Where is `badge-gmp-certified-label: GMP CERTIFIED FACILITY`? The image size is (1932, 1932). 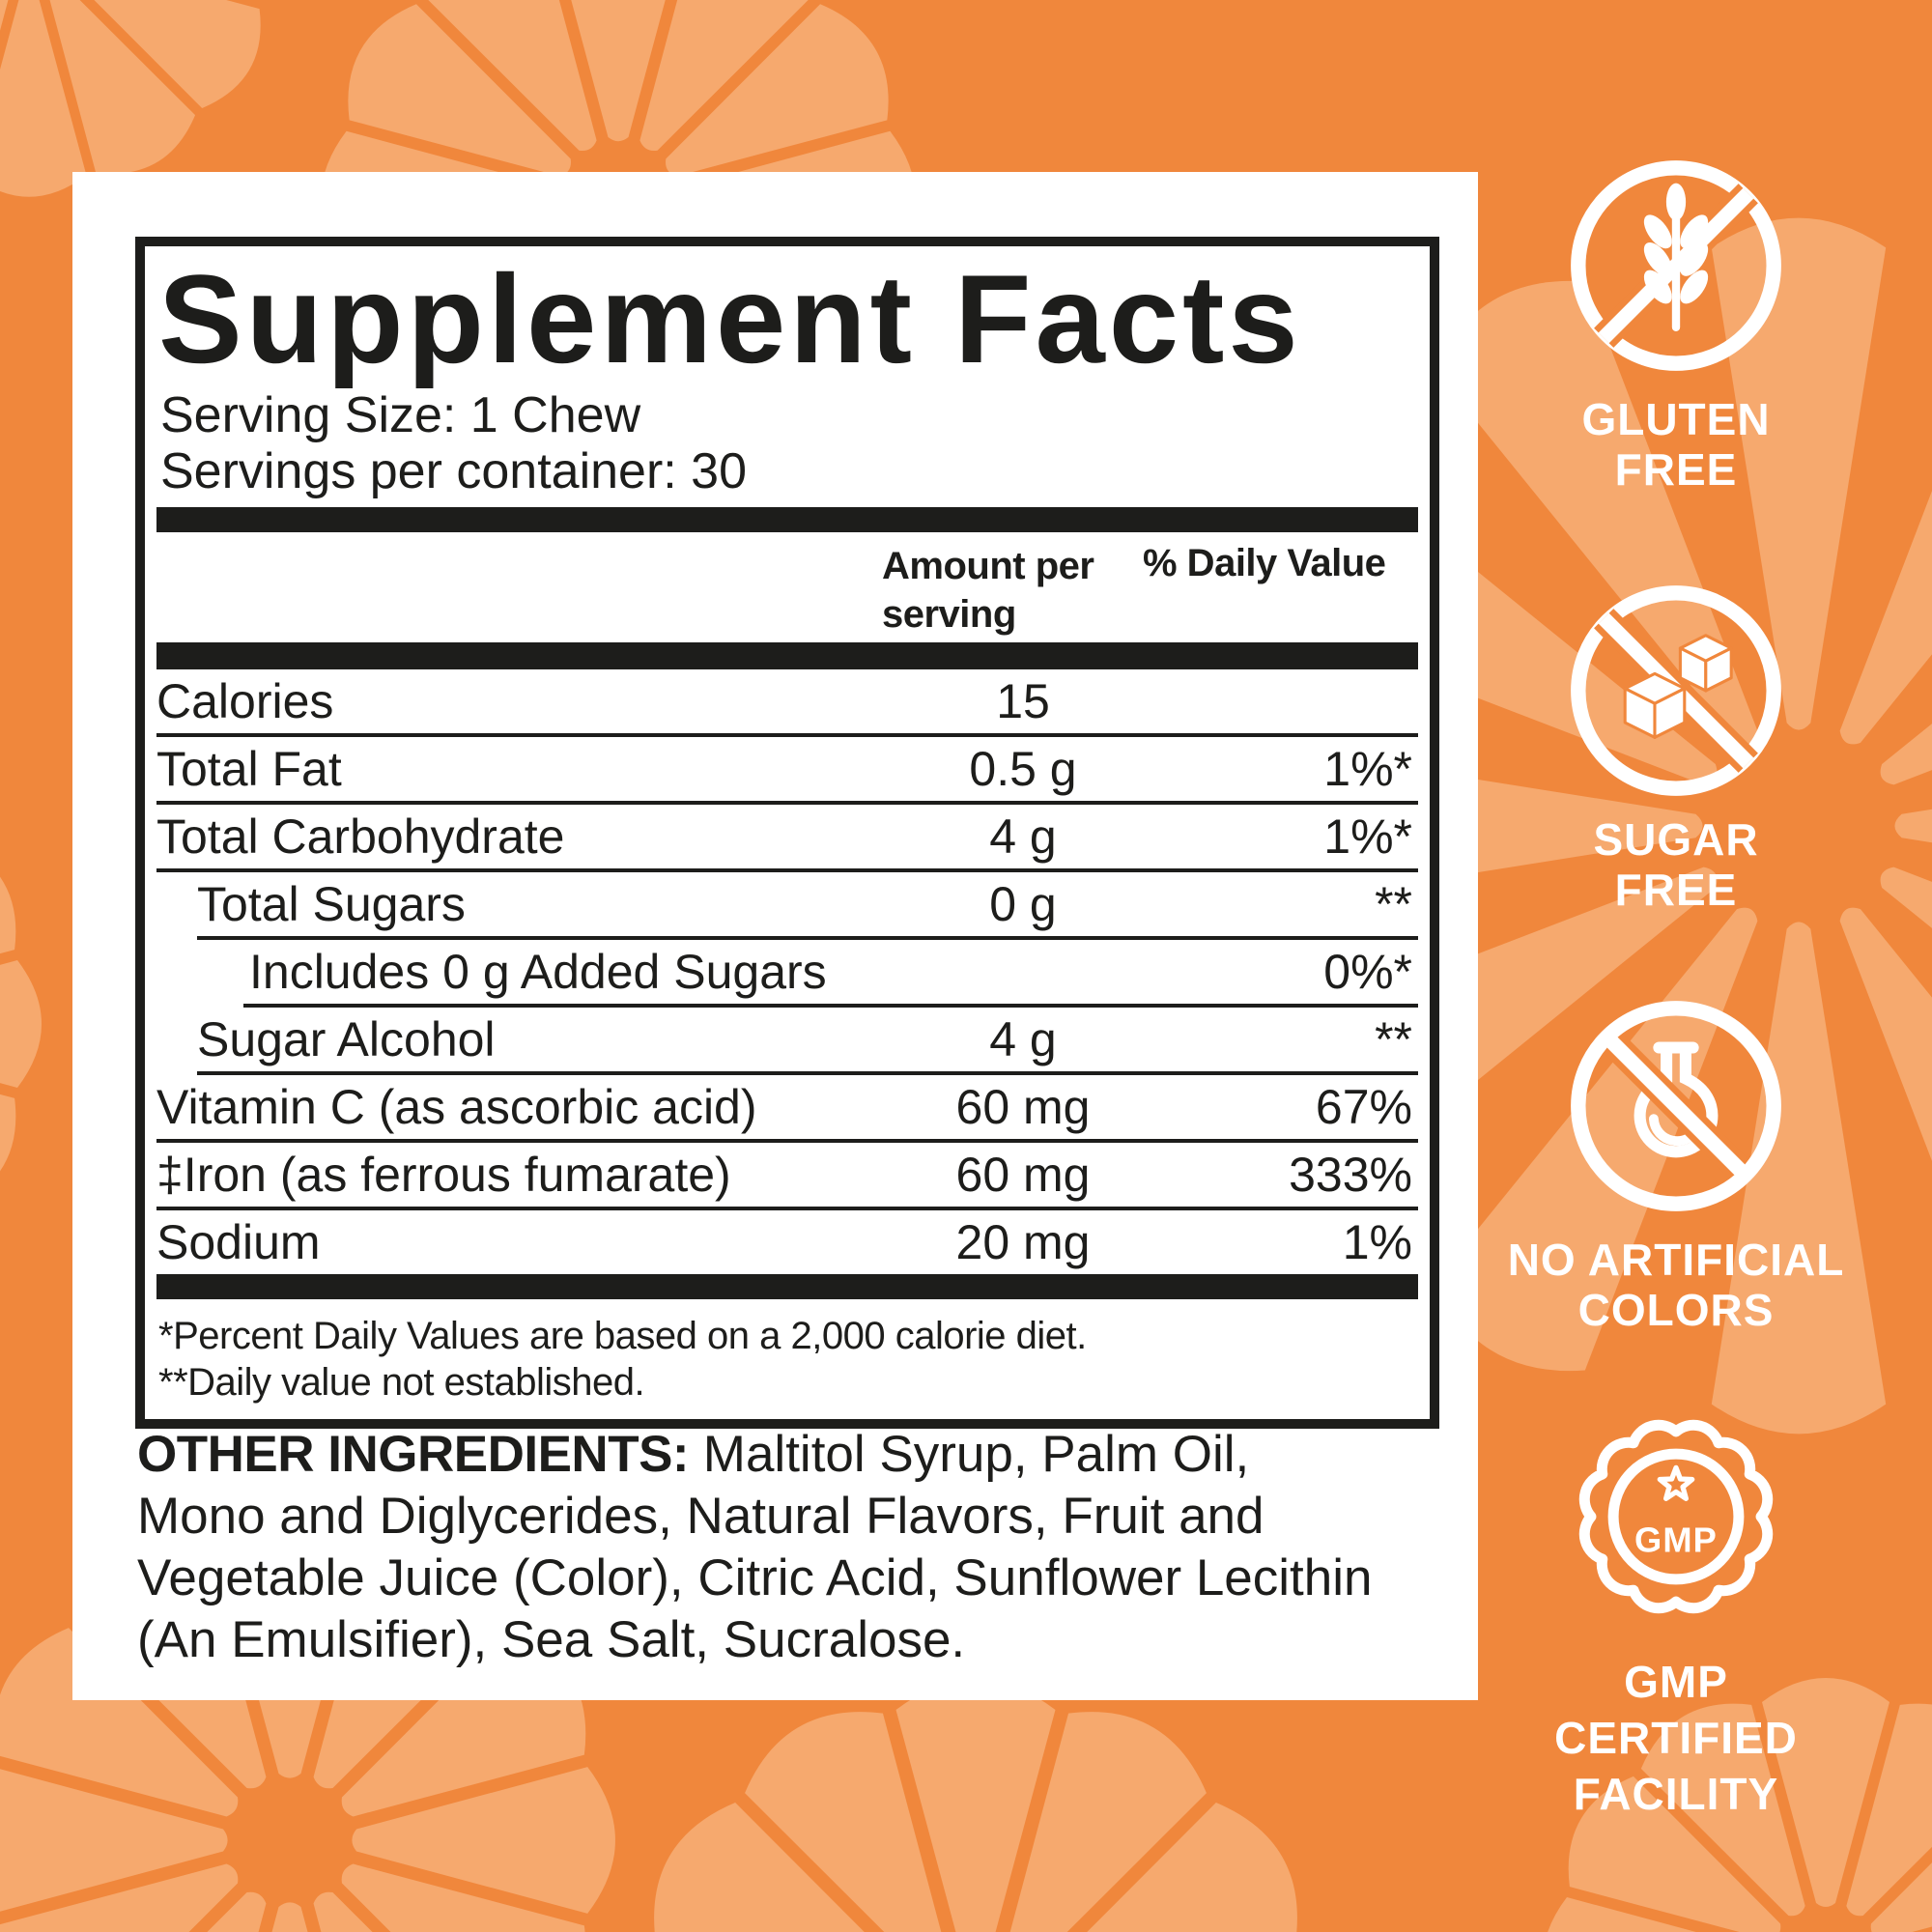
badge-gmp-certified-label: GMP CERTIFIED FACILITY is located at coordinates (1676, 1738).